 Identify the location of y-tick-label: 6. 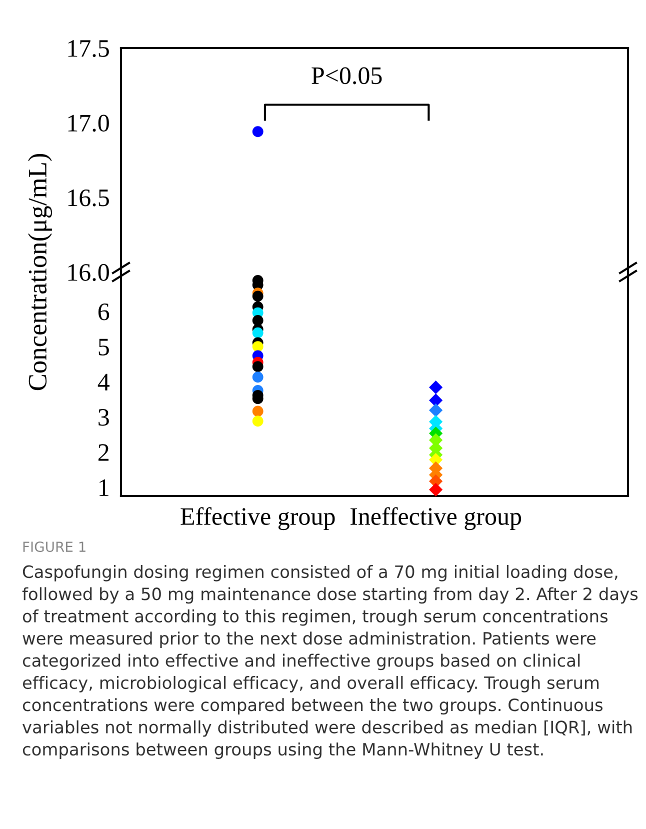
(104, 312).